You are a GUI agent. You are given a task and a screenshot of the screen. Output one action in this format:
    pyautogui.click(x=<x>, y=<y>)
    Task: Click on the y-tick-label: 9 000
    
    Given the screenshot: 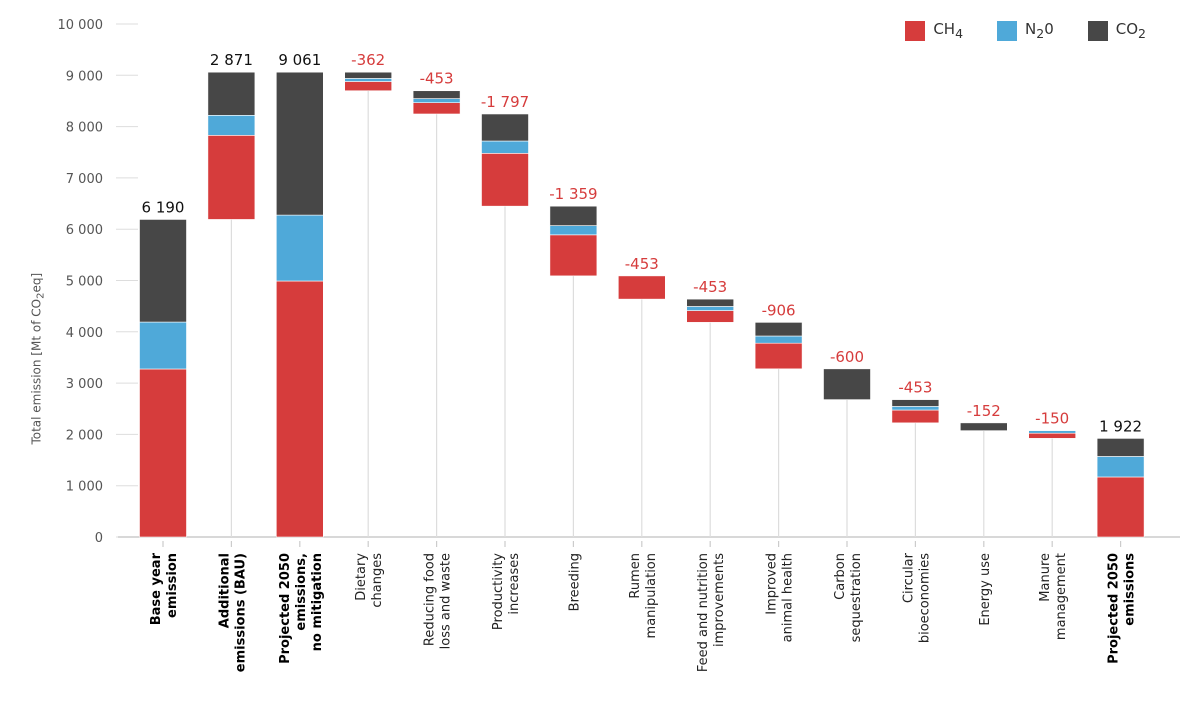 What is the action you would take?
    pyautogui.click(x=84, y=76)
    